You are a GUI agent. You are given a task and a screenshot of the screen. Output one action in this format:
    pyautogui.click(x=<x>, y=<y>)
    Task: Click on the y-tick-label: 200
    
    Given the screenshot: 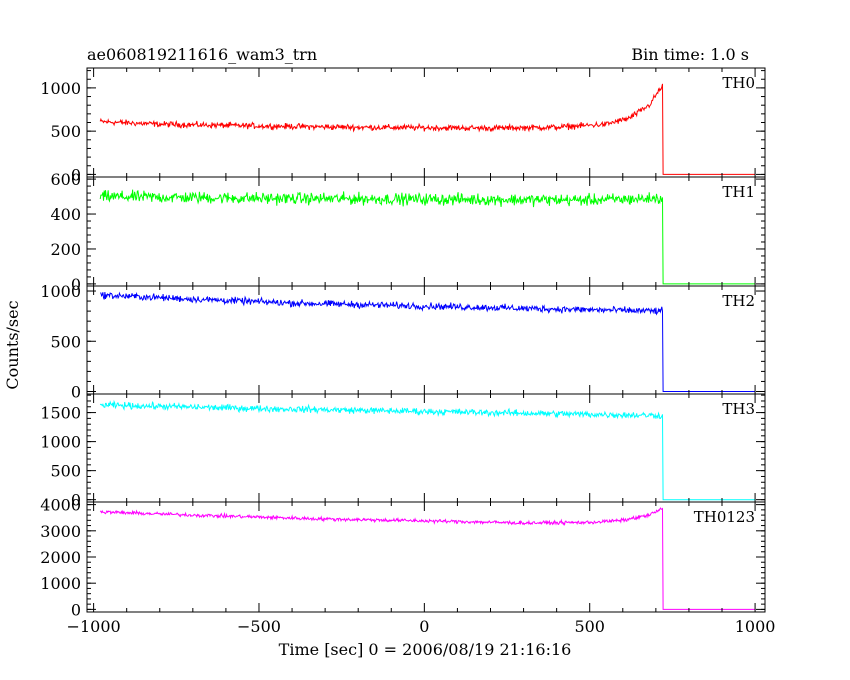 What is the action you would take?
    pyautogui.click(x=65, y=249)
    